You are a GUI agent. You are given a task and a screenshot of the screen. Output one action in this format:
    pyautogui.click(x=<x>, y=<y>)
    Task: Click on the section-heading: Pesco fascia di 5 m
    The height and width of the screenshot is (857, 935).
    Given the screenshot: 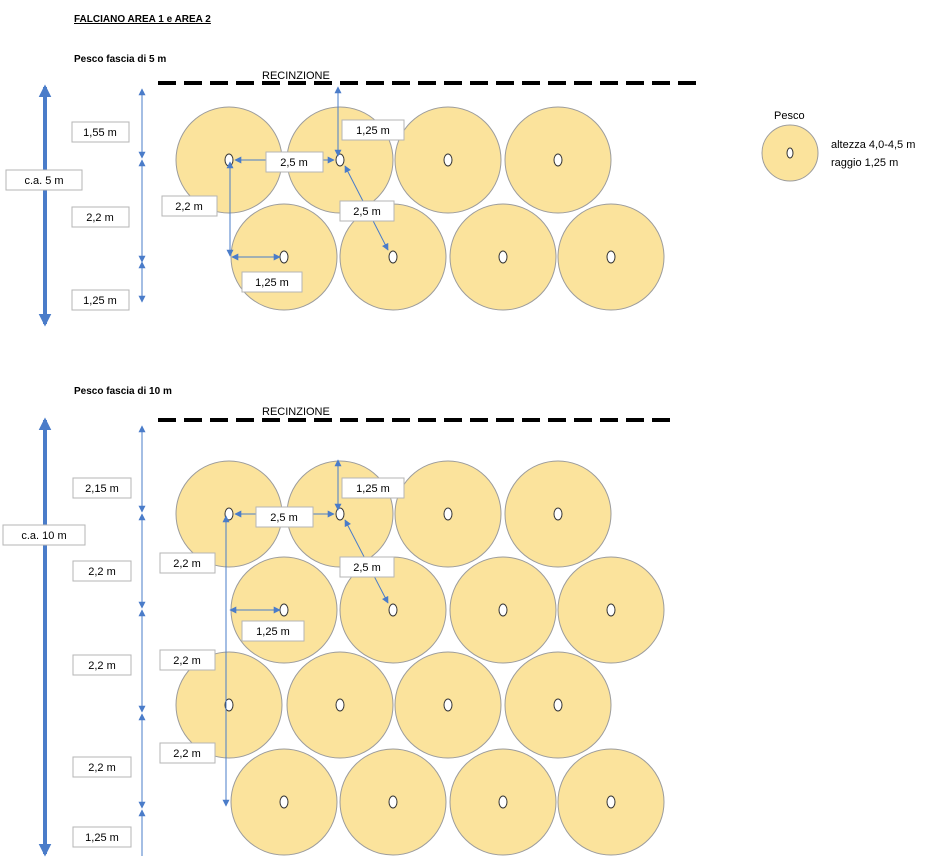 What is the action you would take?
    pyautogui.click(x=120, y=59)
    